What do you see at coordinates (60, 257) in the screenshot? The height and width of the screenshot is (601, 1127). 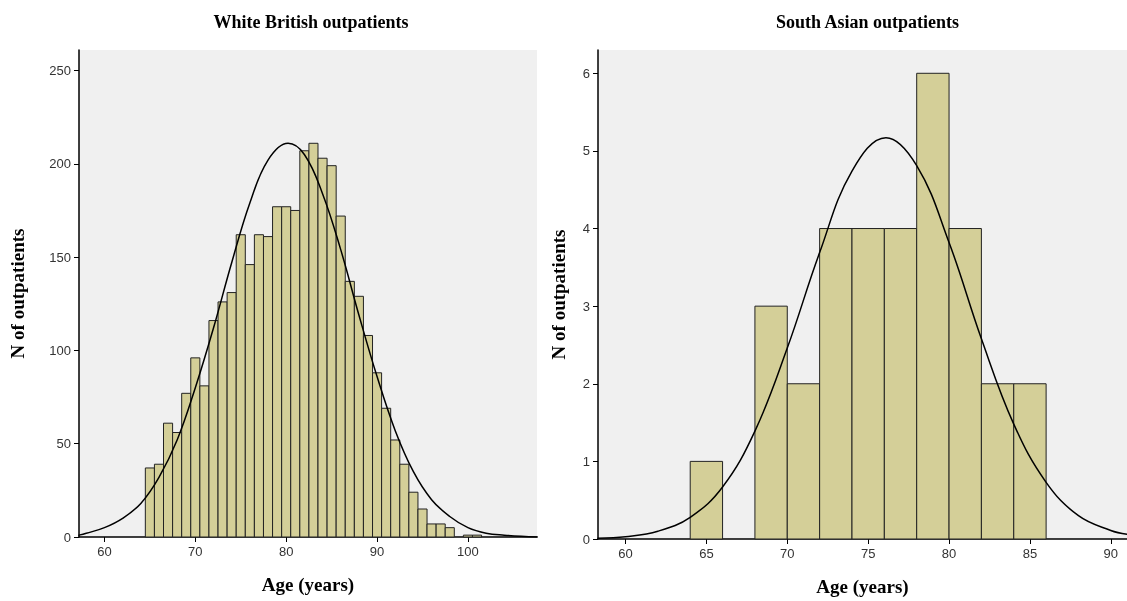 I see `y-tick-label: 150` at bounding box center [60, 257].